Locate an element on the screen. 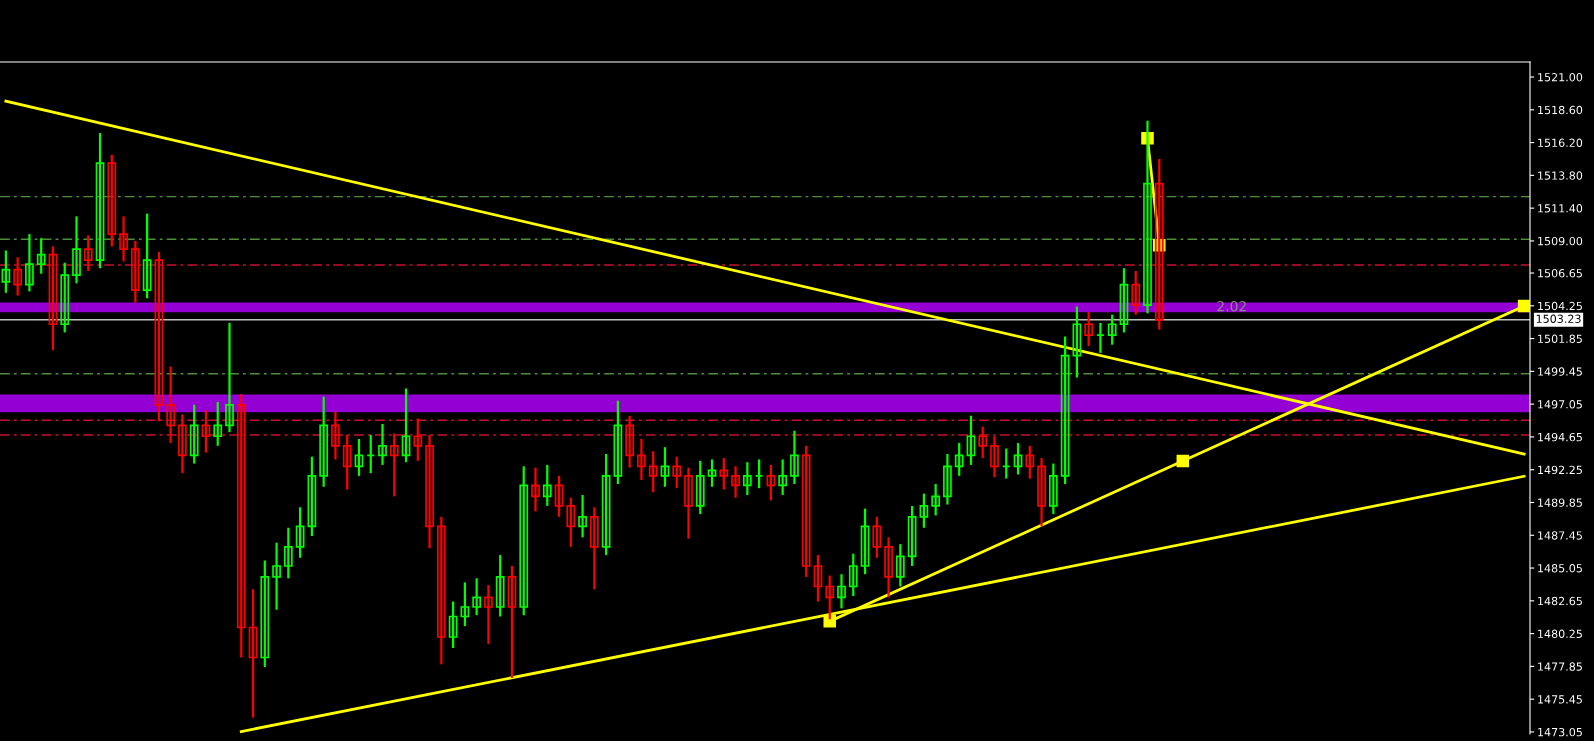  y-tick-label: 1506.65 is located at coordinates (1560, 273).